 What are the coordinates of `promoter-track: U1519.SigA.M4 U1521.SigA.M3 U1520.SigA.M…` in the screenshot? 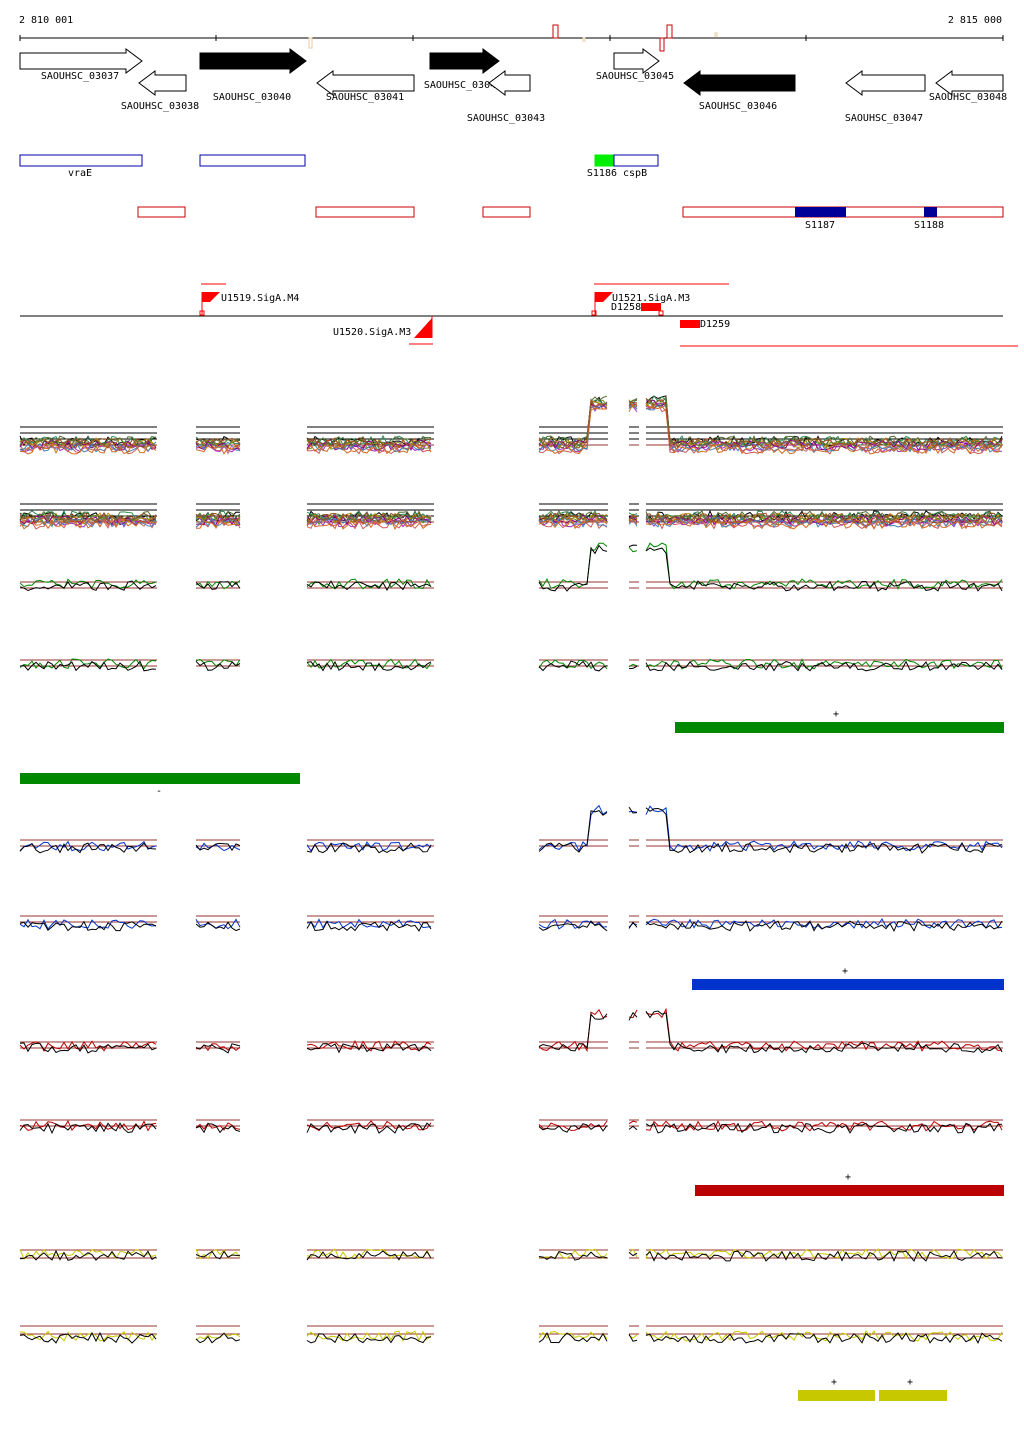 It's located at (519, 315).